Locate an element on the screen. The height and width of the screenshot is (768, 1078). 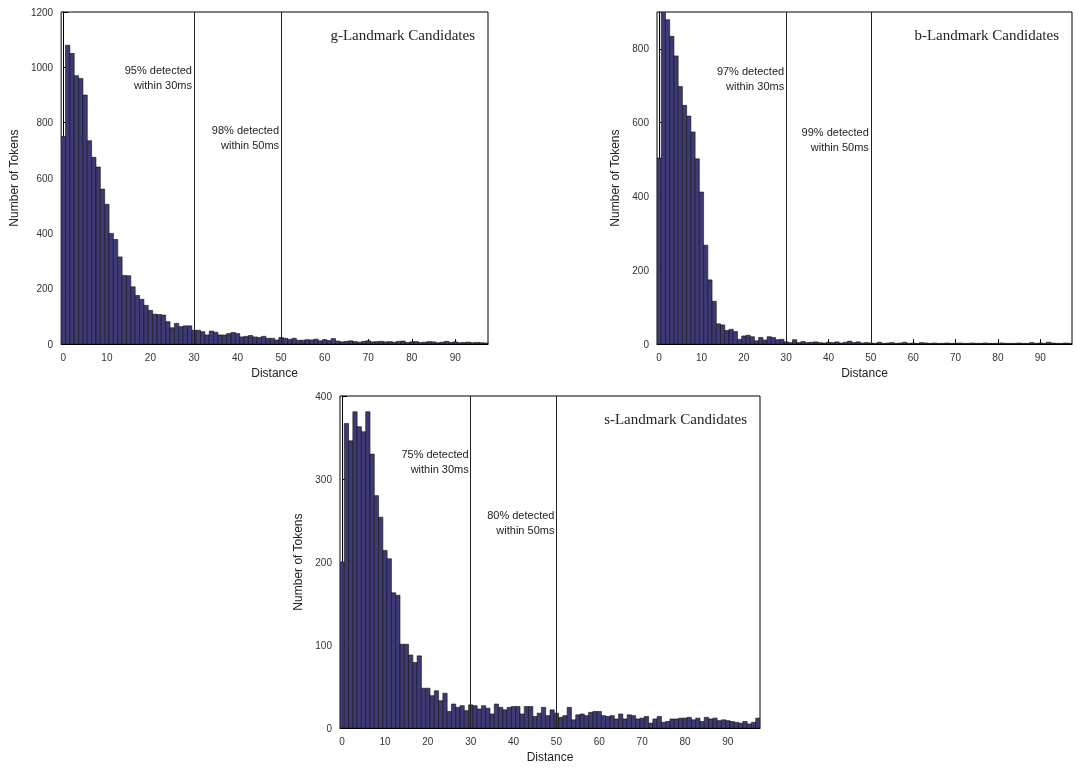
ref-line-label: 75% detected within 30ms is located at coordinates (435, 462).